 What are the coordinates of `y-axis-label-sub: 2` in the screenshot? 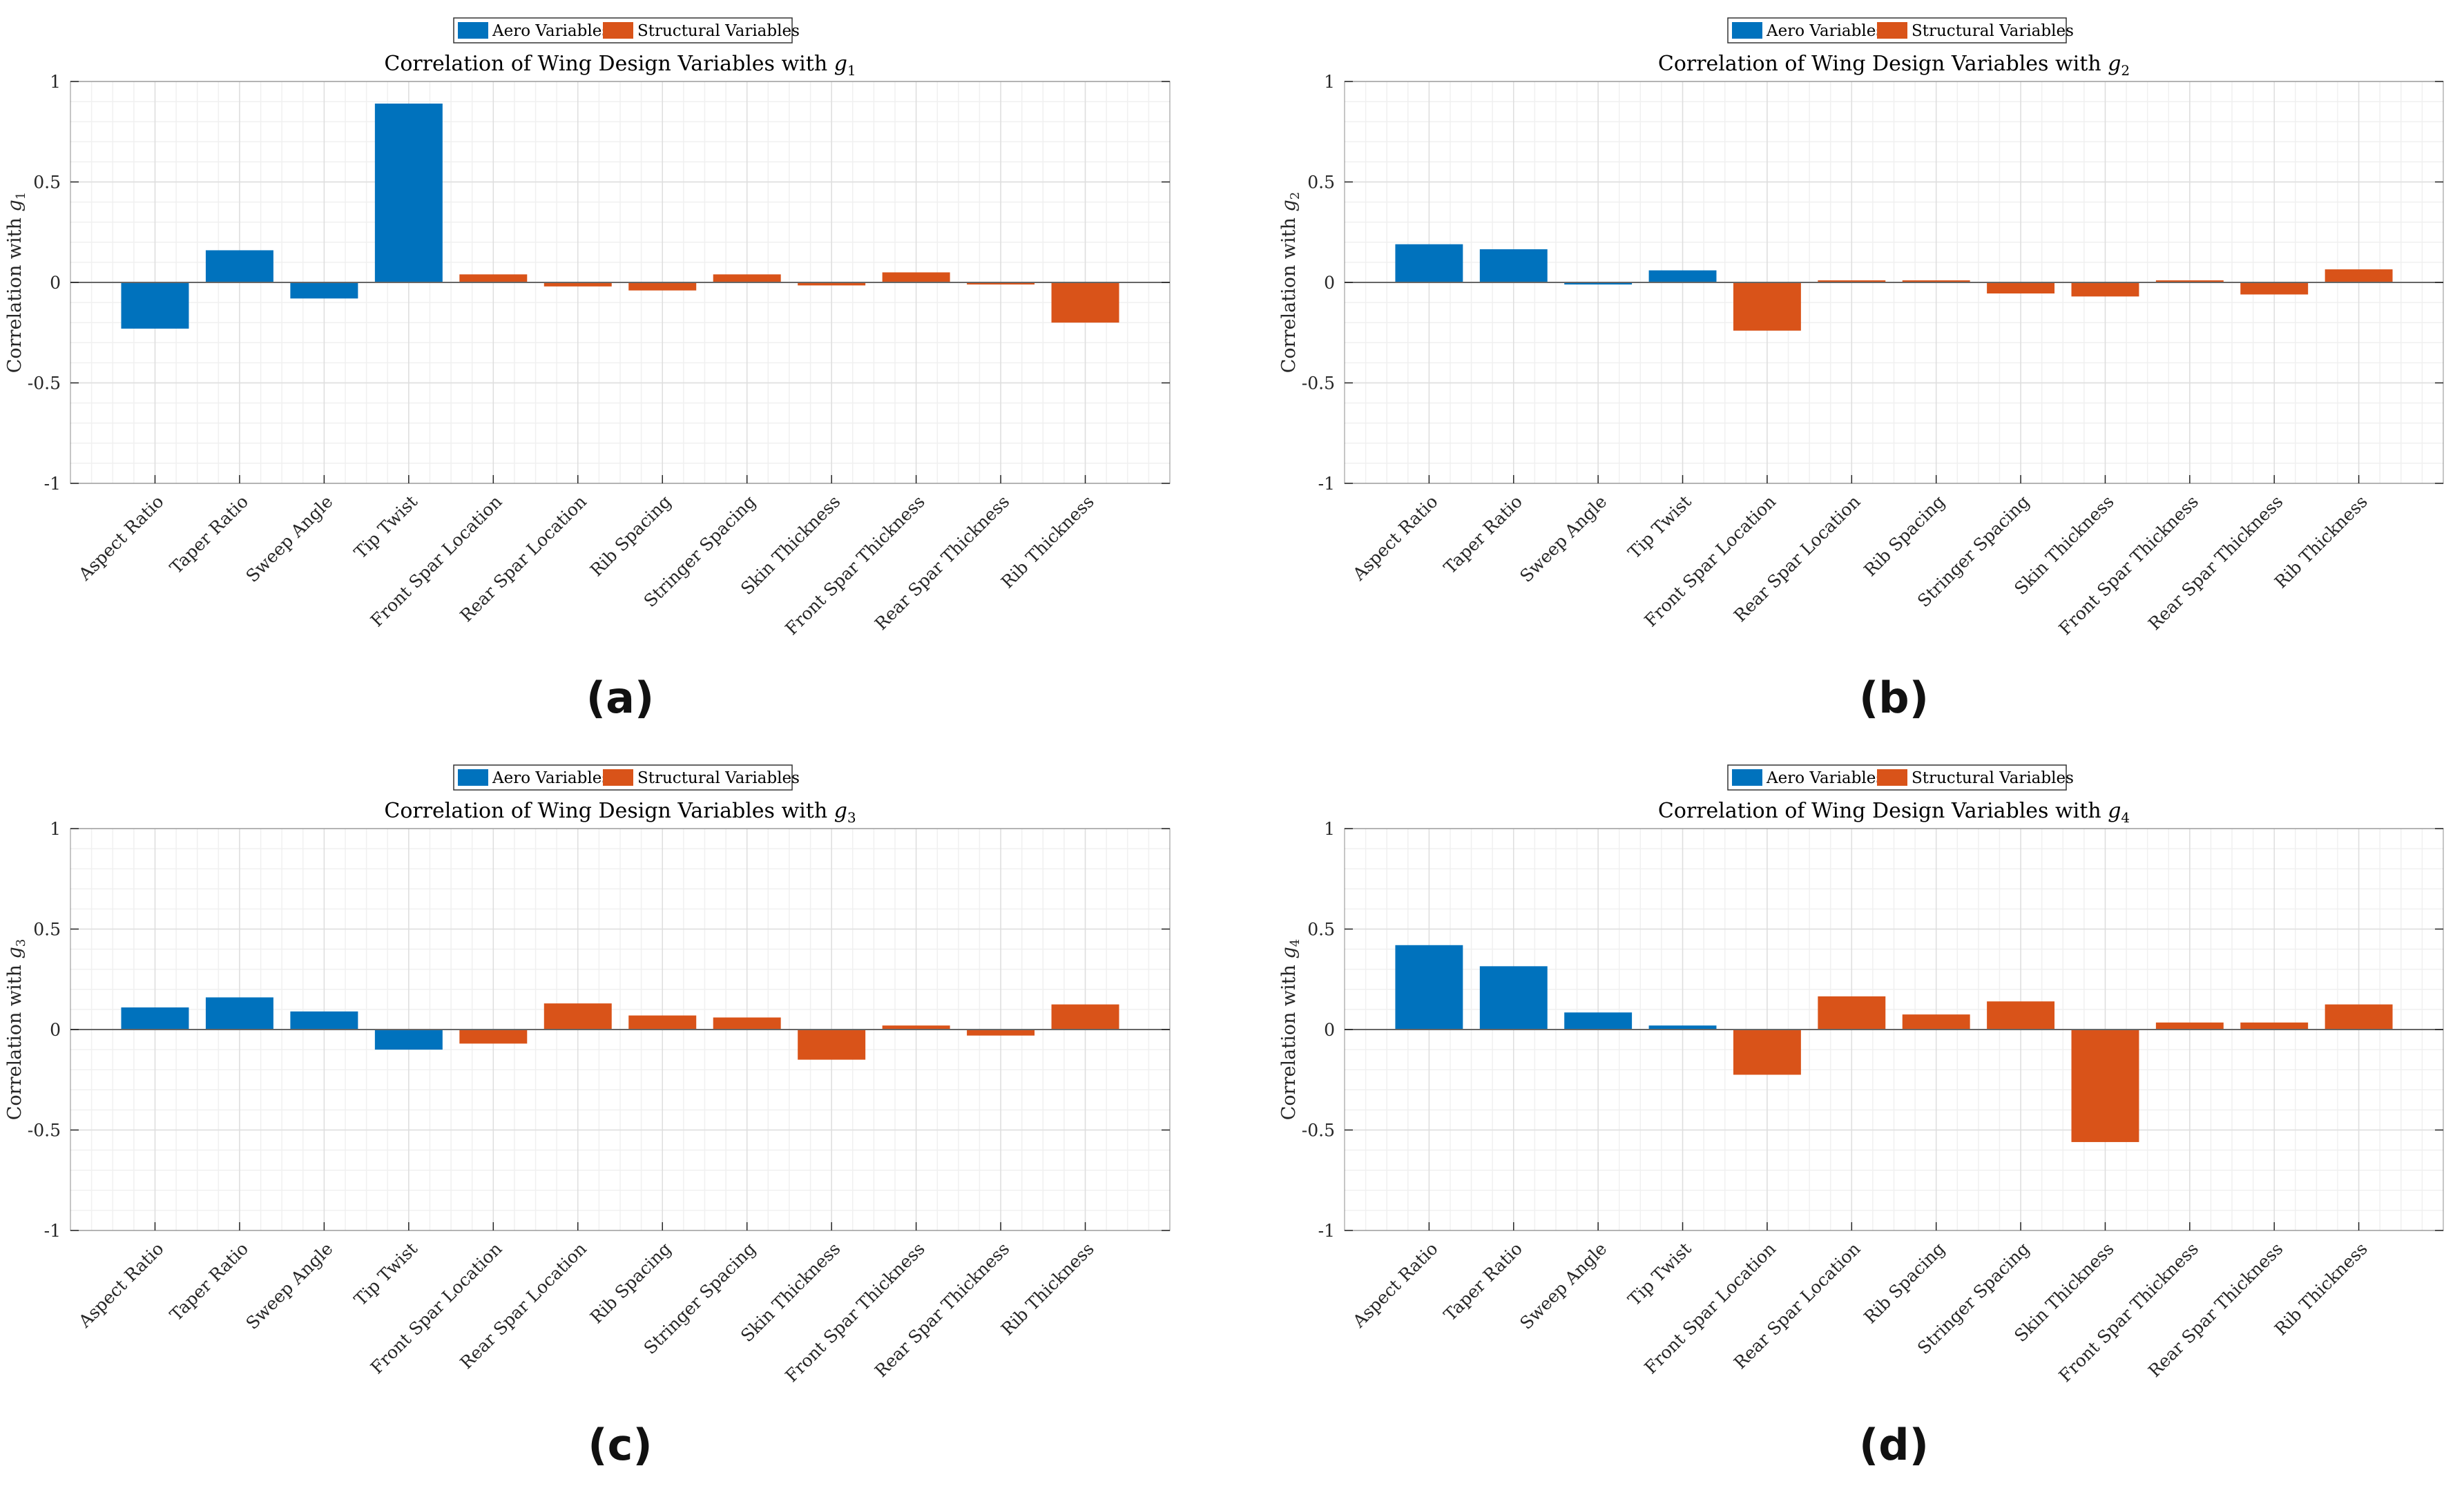 It's located at (1295, 196).